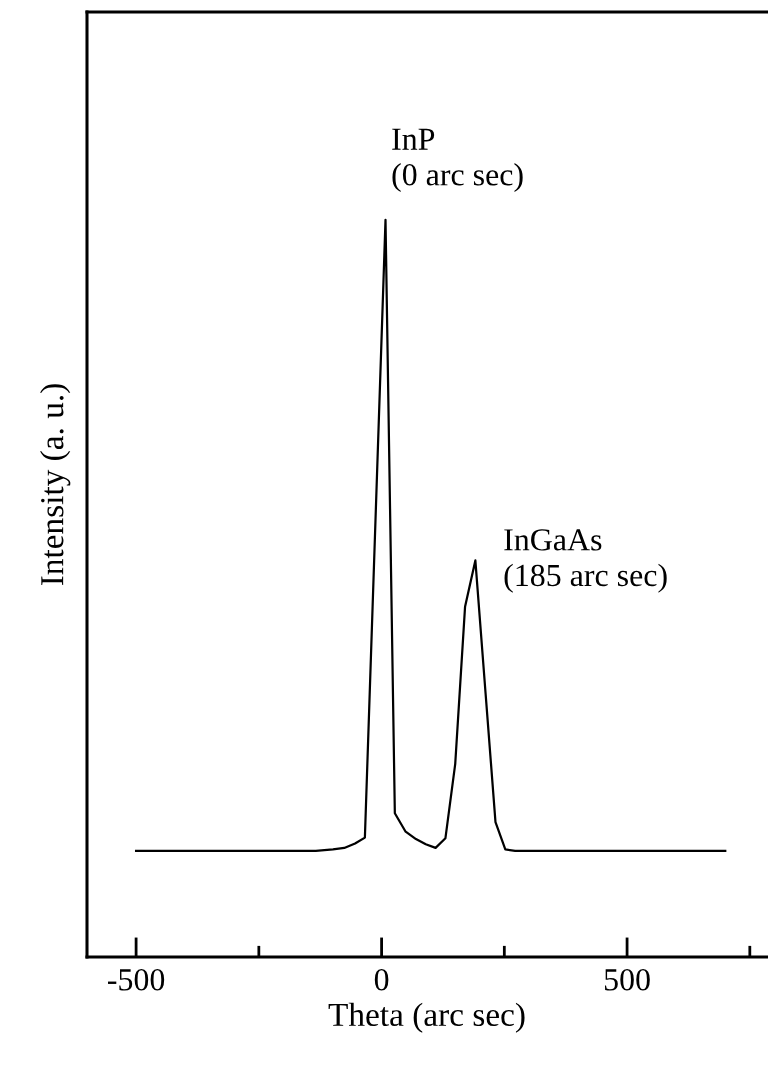 The height and width of the screenshot is (1074, 768). Describe the element at coordinates (457, 160) in the screenshot. I see `annotation: InP (0 arc sec)` at that location.